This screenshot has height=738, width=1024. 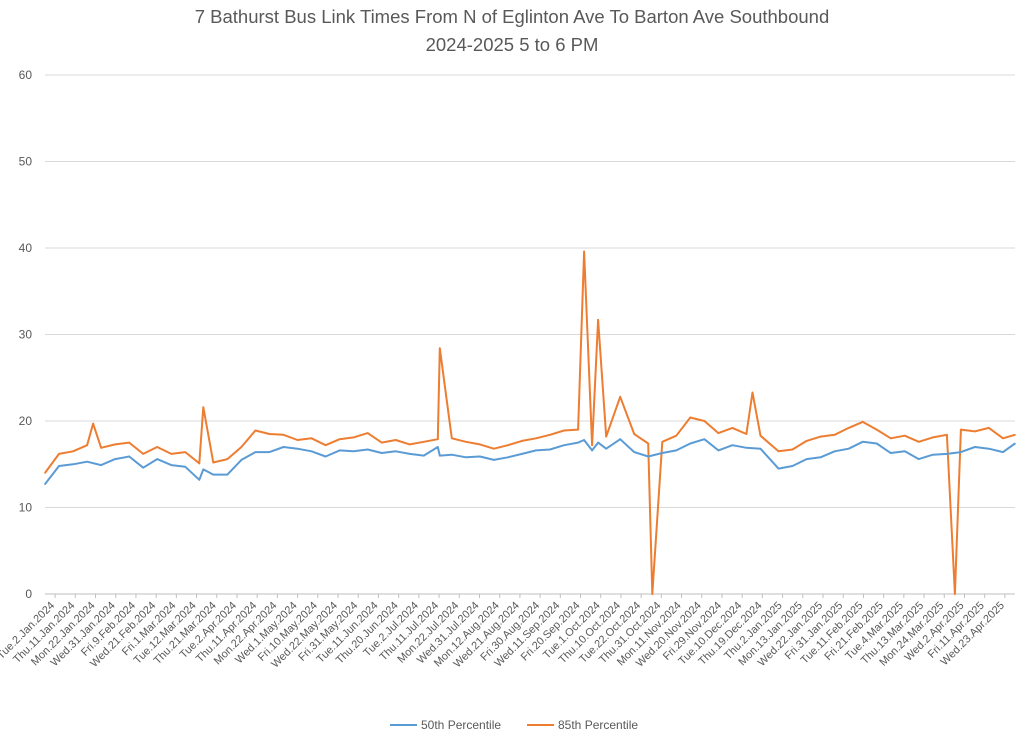 I want to click on y-tick-label: 10, so click(x=26, y=508).